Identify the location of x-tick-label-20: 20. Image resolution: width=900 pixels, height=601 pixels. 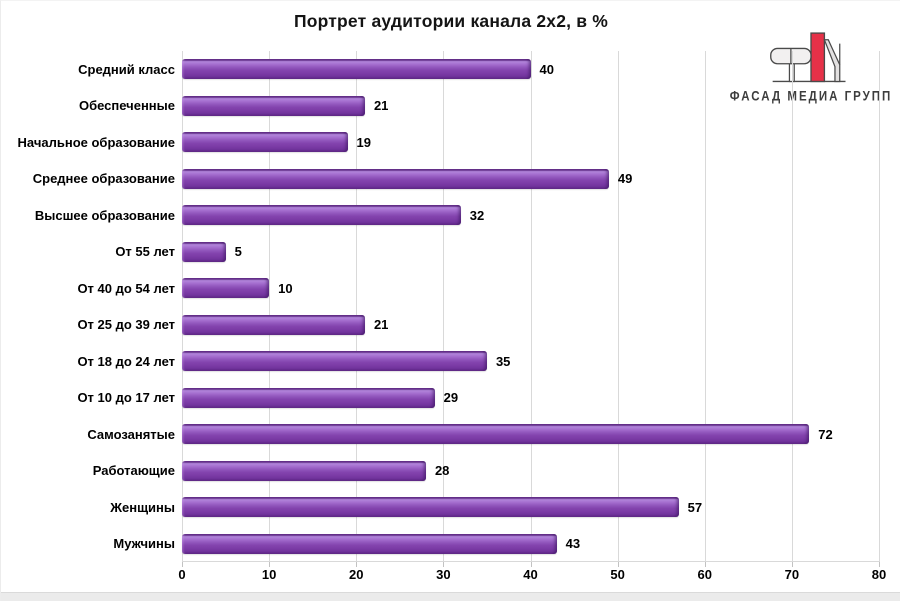
(356, 574).